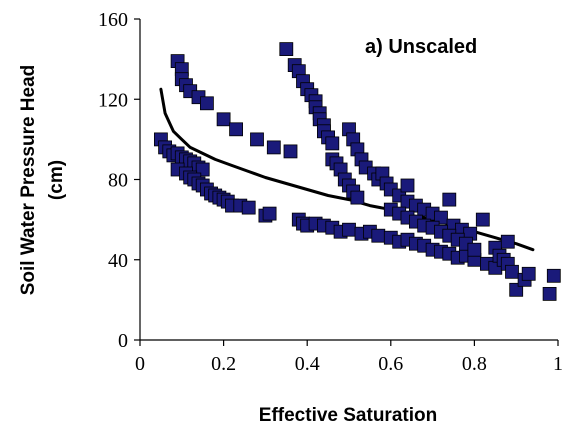  Describe the element at coordinates (558, 364) in the screenshot. I see `x-tick-label: 1` at that location.